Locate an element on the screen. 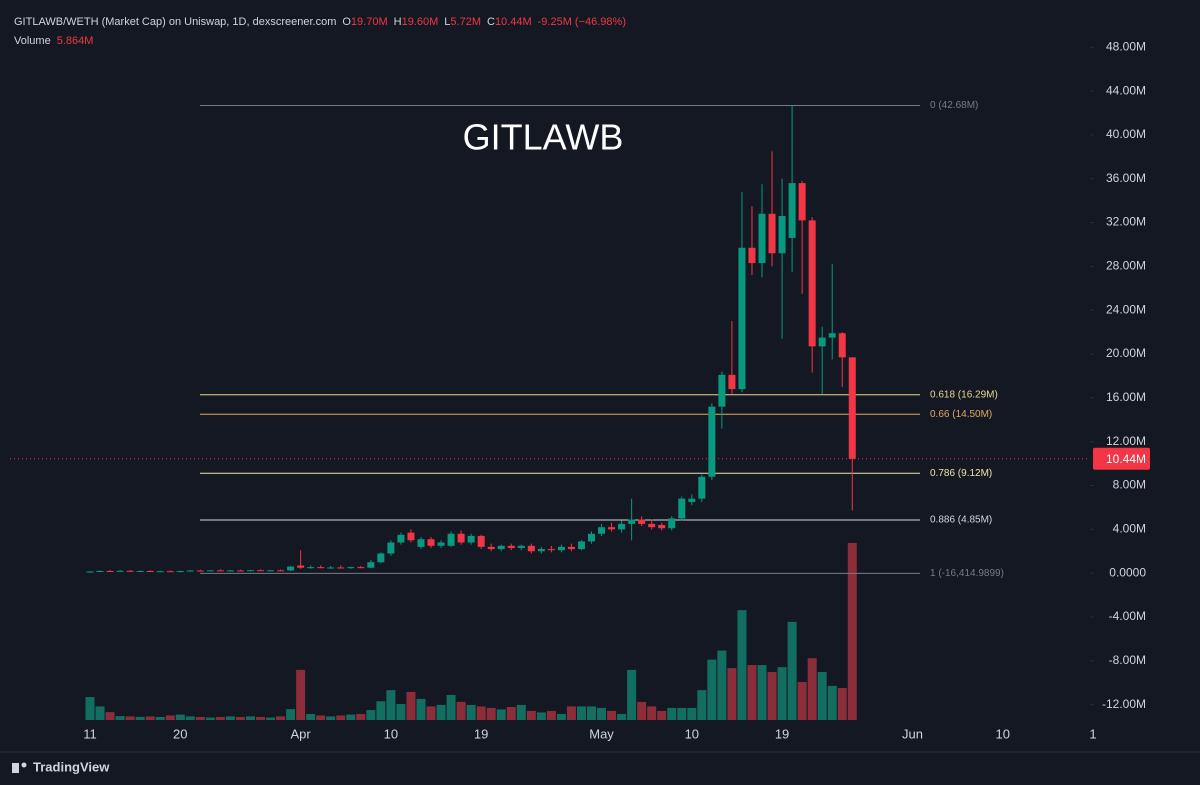 Image resolution: width=1200 pixels, height=785 pixels. ohlc-key: H is located at coordinates (398, 22).